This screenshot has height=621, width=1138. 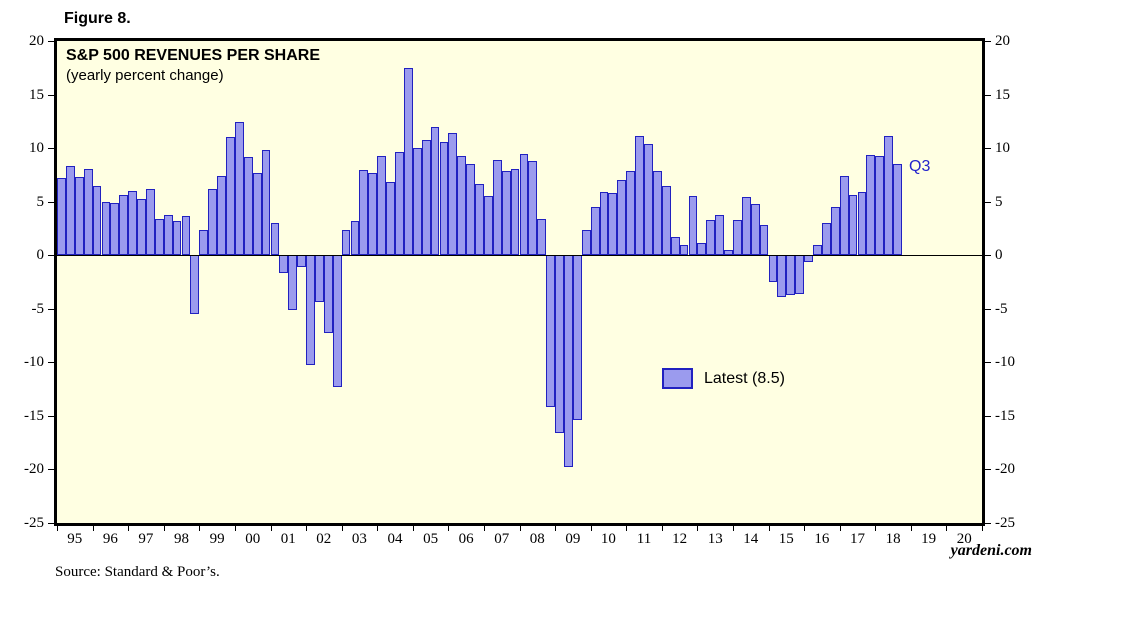 I want to click on bar-2007-q4, so click(x=515, y=212).